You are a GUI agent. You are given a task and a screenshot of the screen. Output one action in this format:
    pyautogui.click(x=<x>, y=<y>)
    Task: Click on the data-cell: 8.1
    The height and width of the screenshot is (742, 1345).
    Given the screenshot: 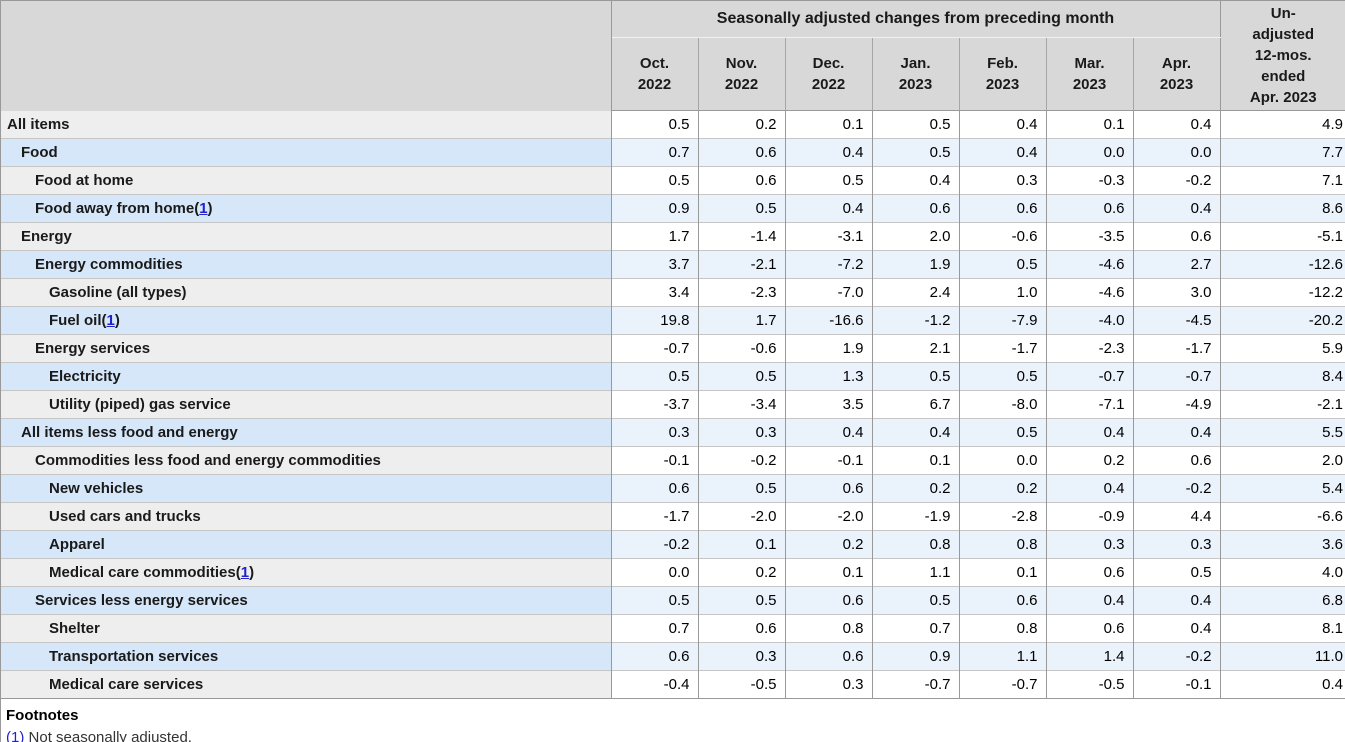 What is the action you would take?
    pyautogui.click(x=1282, y=628)
    